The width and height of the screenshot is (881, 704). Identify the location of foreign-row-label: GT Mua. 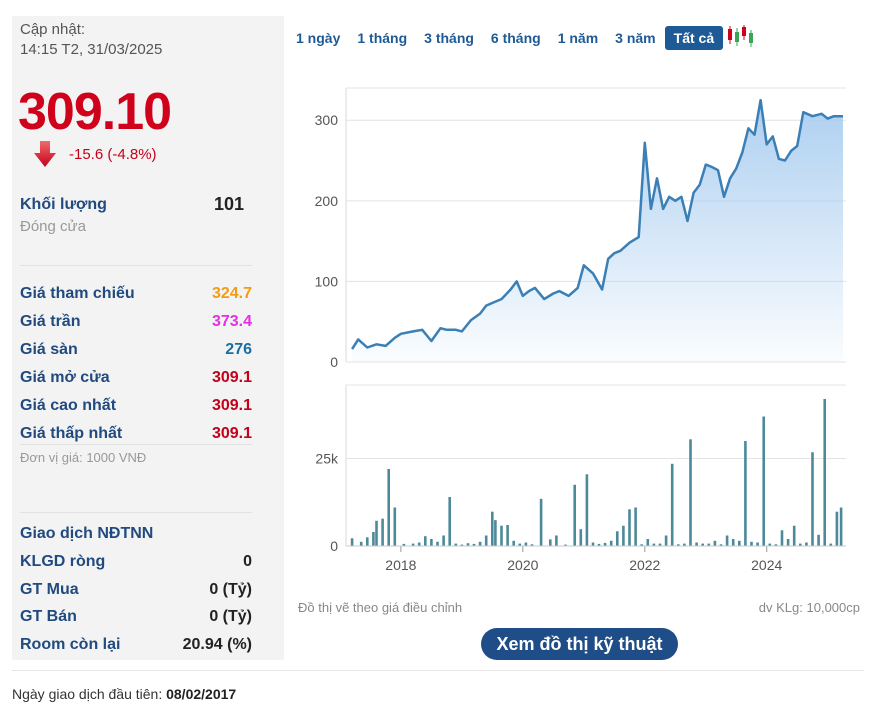
(49, 589).